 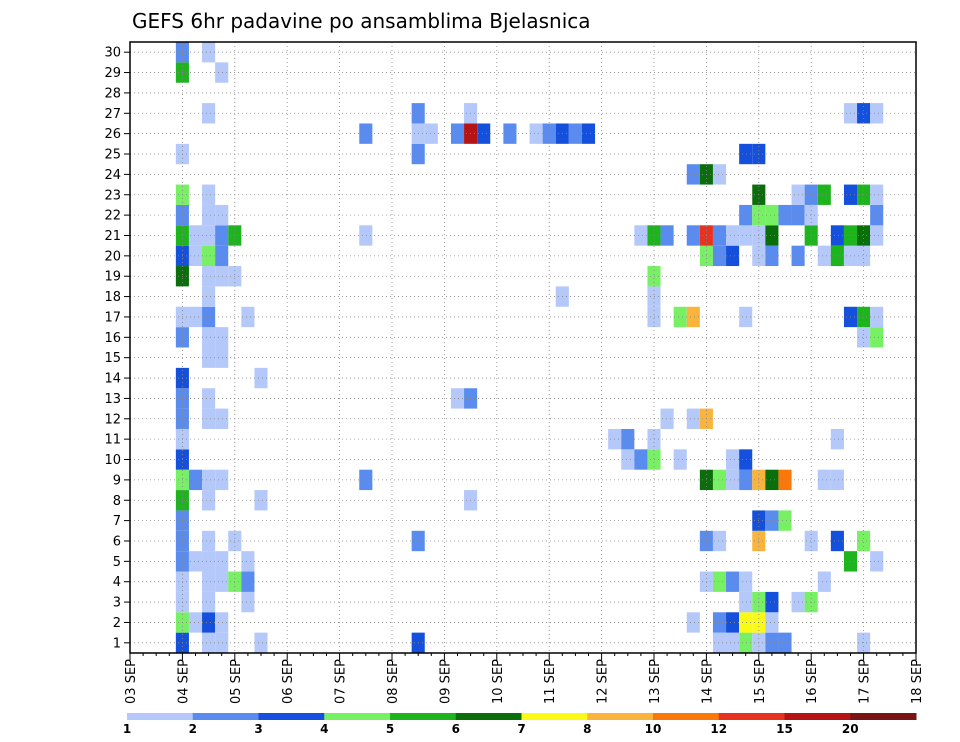 I want to click on y-tick-label: 23, so click(x=112, y=195).